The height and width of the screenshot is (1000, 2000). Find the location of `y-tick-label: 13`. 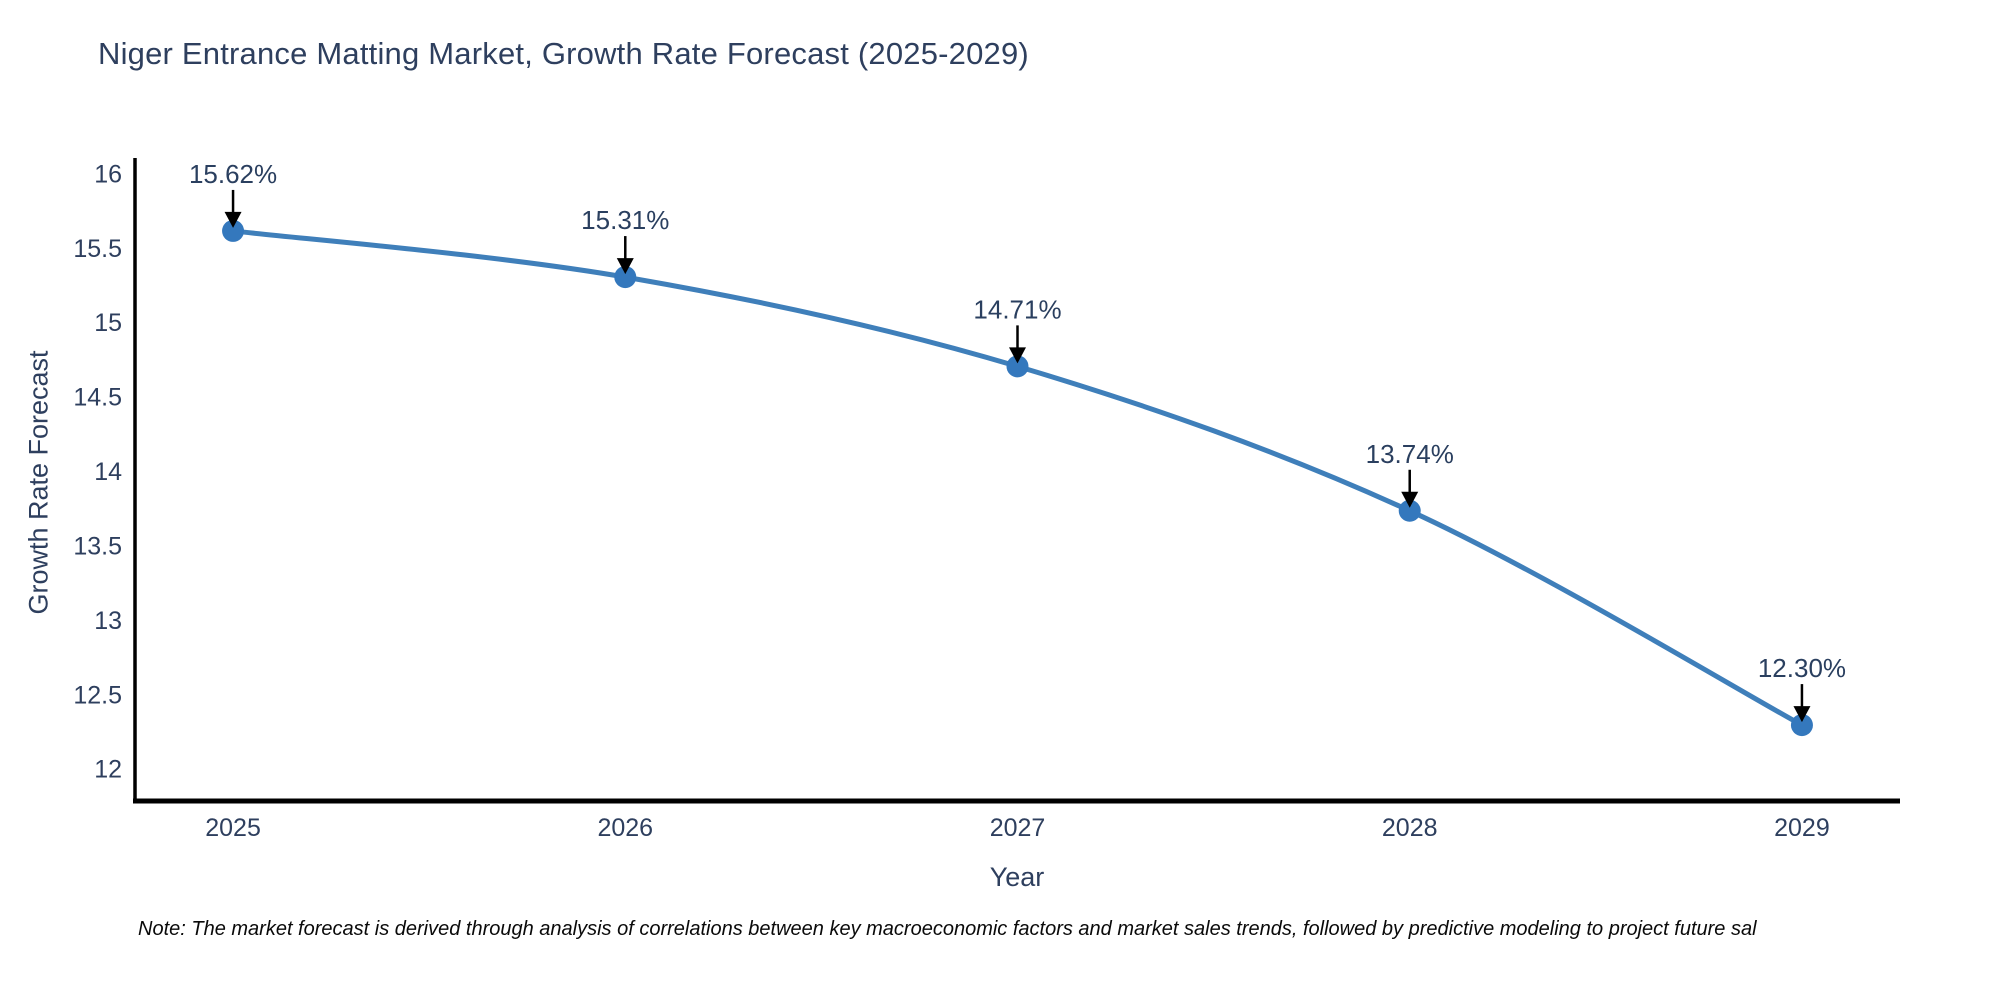

y-tick-label: 13 is located at coordinates (108, 621).